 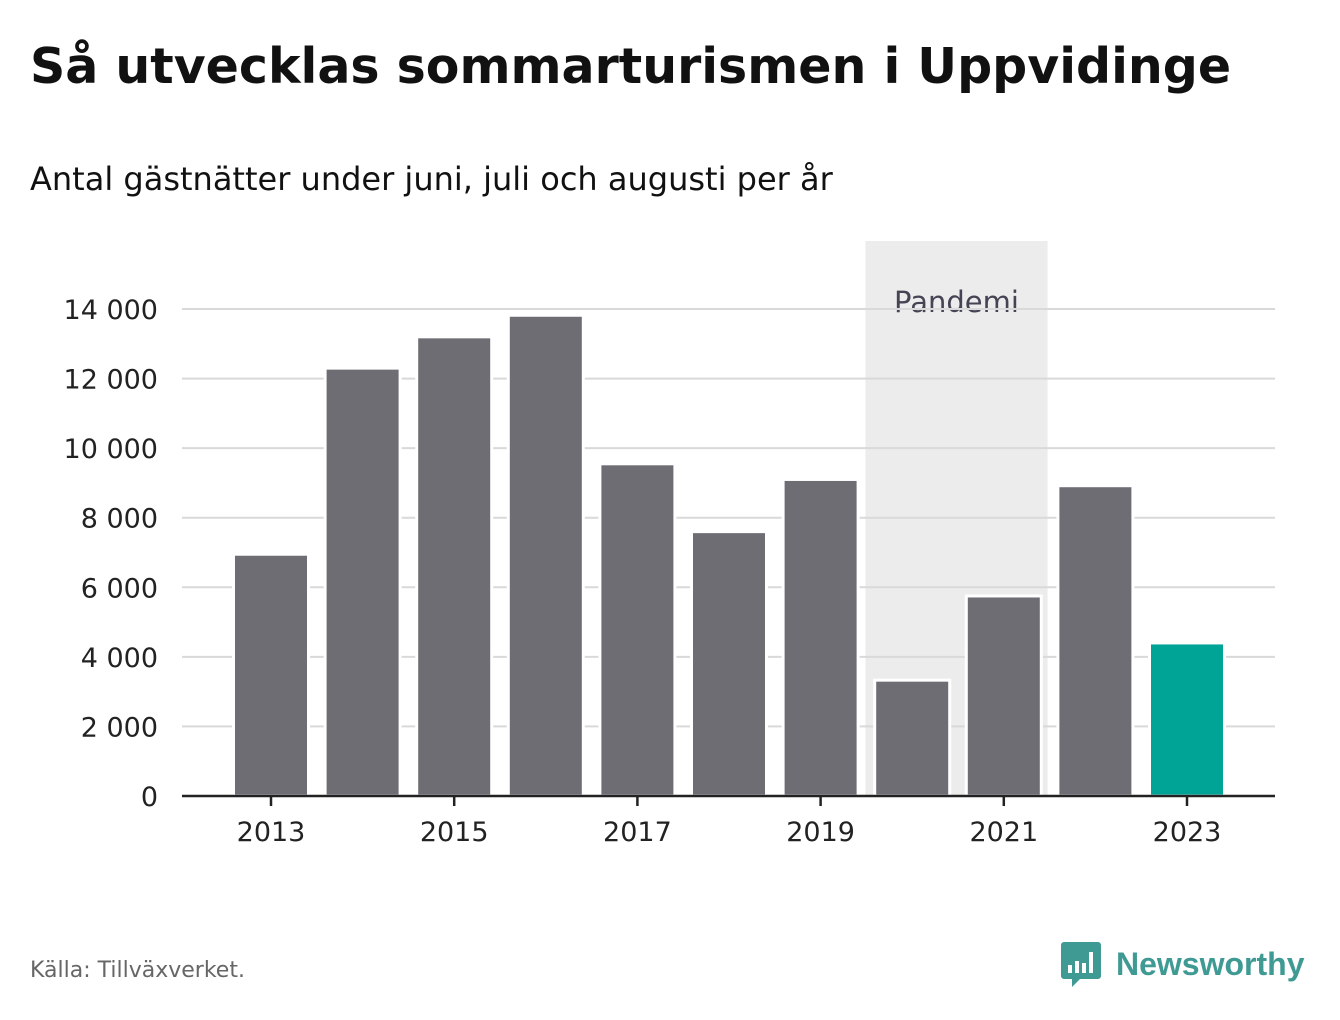 I want to click on y-tick-label: 2 000, so click(x=119, y=727).